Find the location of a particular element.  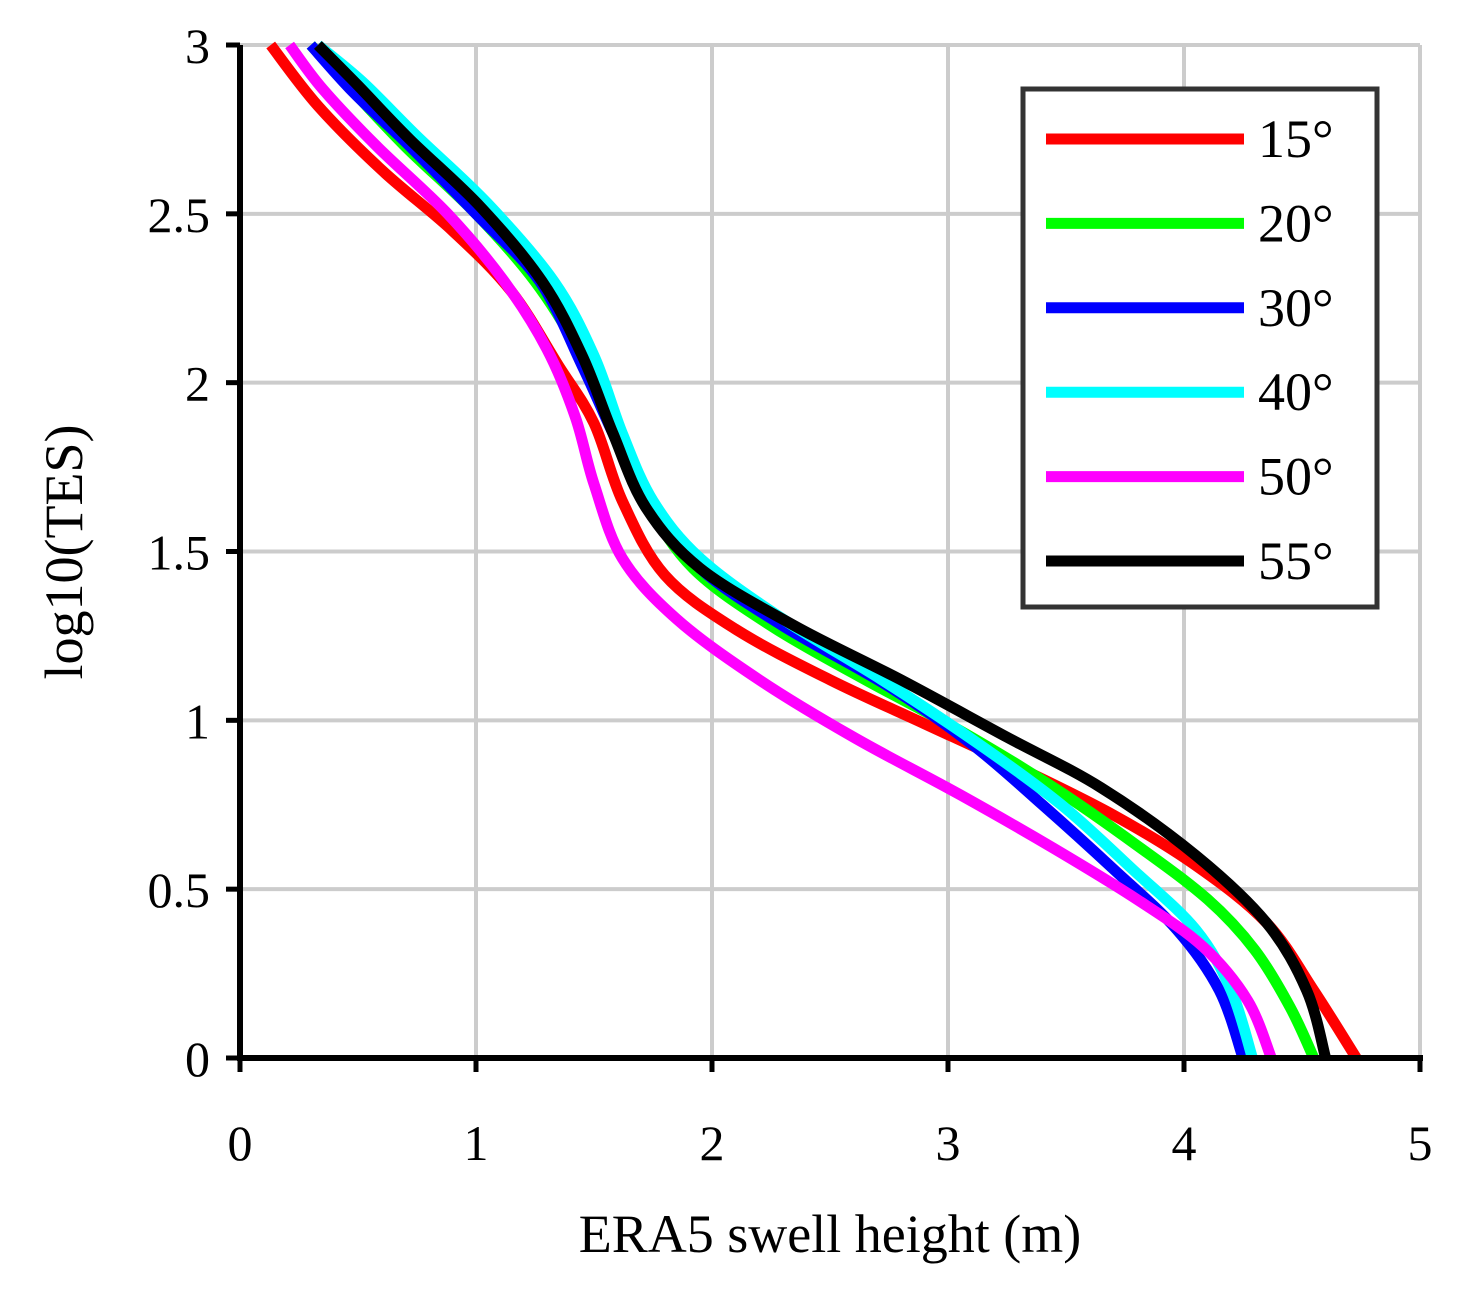

x-tick-label: 3 is located at coordinates (948, 1143).